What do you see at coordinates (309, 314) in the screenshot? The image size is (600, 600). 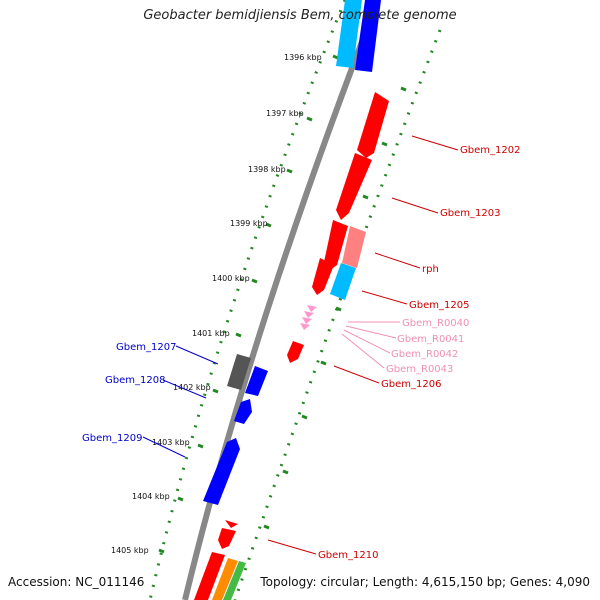 I see `gene-Gbem_R0041` at bounding box center [309, 314].